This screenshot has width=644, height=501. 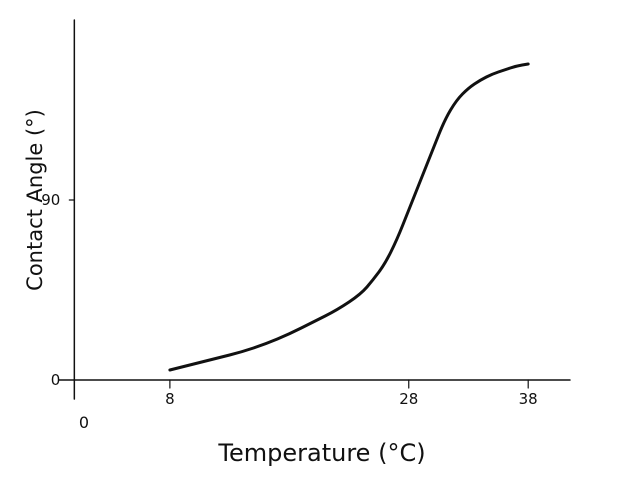 I want to click on y-axis-label: Contact Angle (°), so click(x=35, y=200).